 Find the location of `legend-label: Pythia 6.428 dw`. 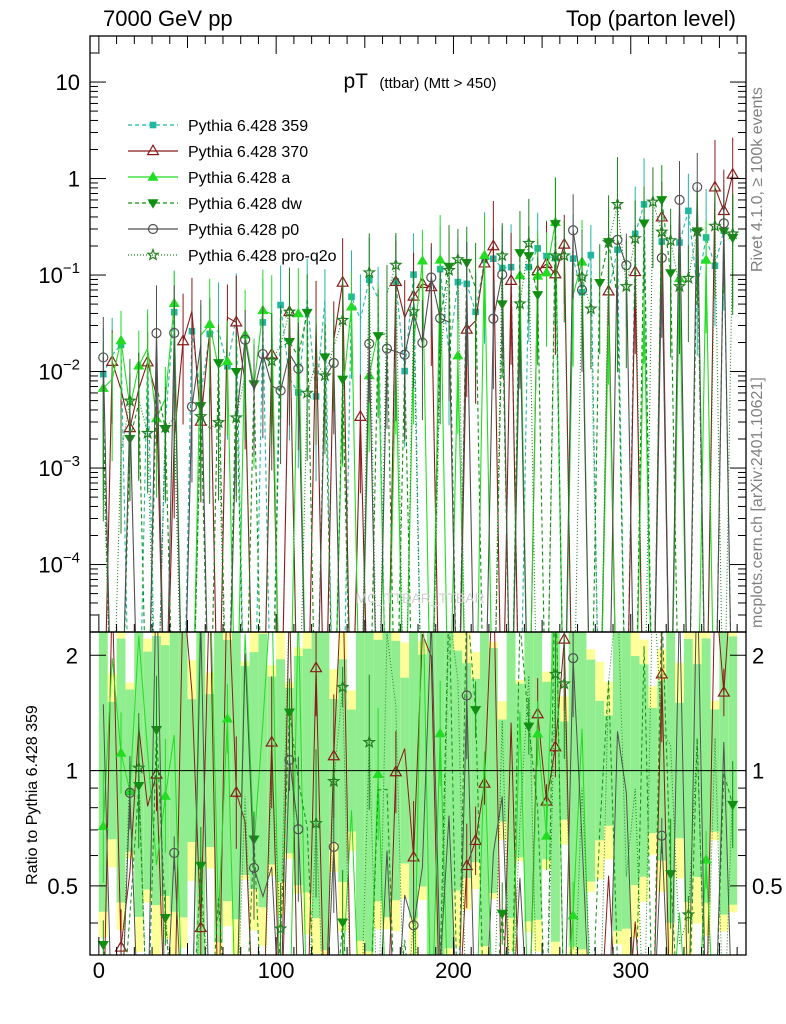

legend-label: Pythia 6.428 dw is located at coordinates (245, 204).